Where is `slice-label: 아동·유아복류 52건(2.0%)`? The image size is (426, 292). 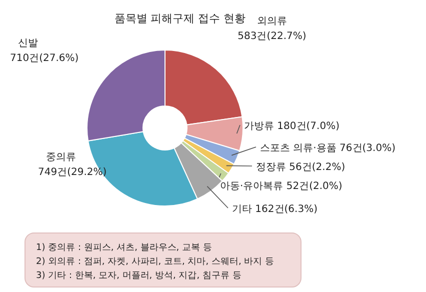
slice-label: 아동·유아복류 52건(2.0%) is located at coordinates (281, 186).